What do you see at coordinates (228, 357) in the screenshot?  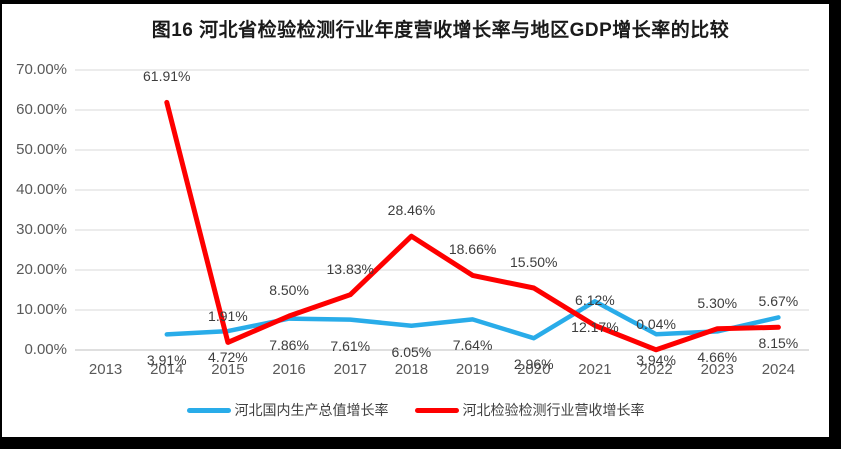 I see `data-label: 4.72%` at bounding box center [228, 357].